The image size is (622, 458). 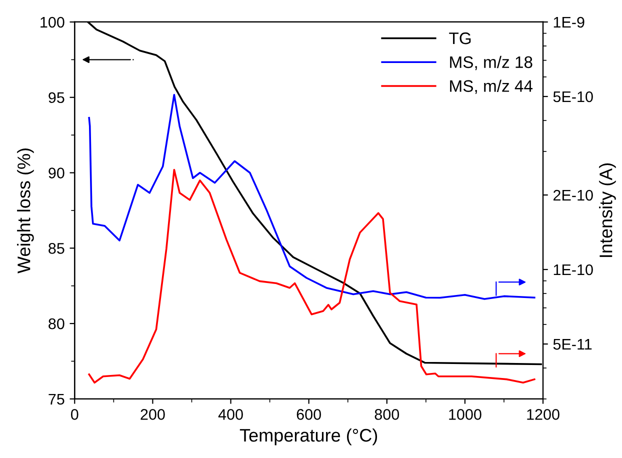 What do you see at coordinates (491, 87) in the screenshot?
I see `legend-label: MS, m/z 44` at bounding box center [491, 87].